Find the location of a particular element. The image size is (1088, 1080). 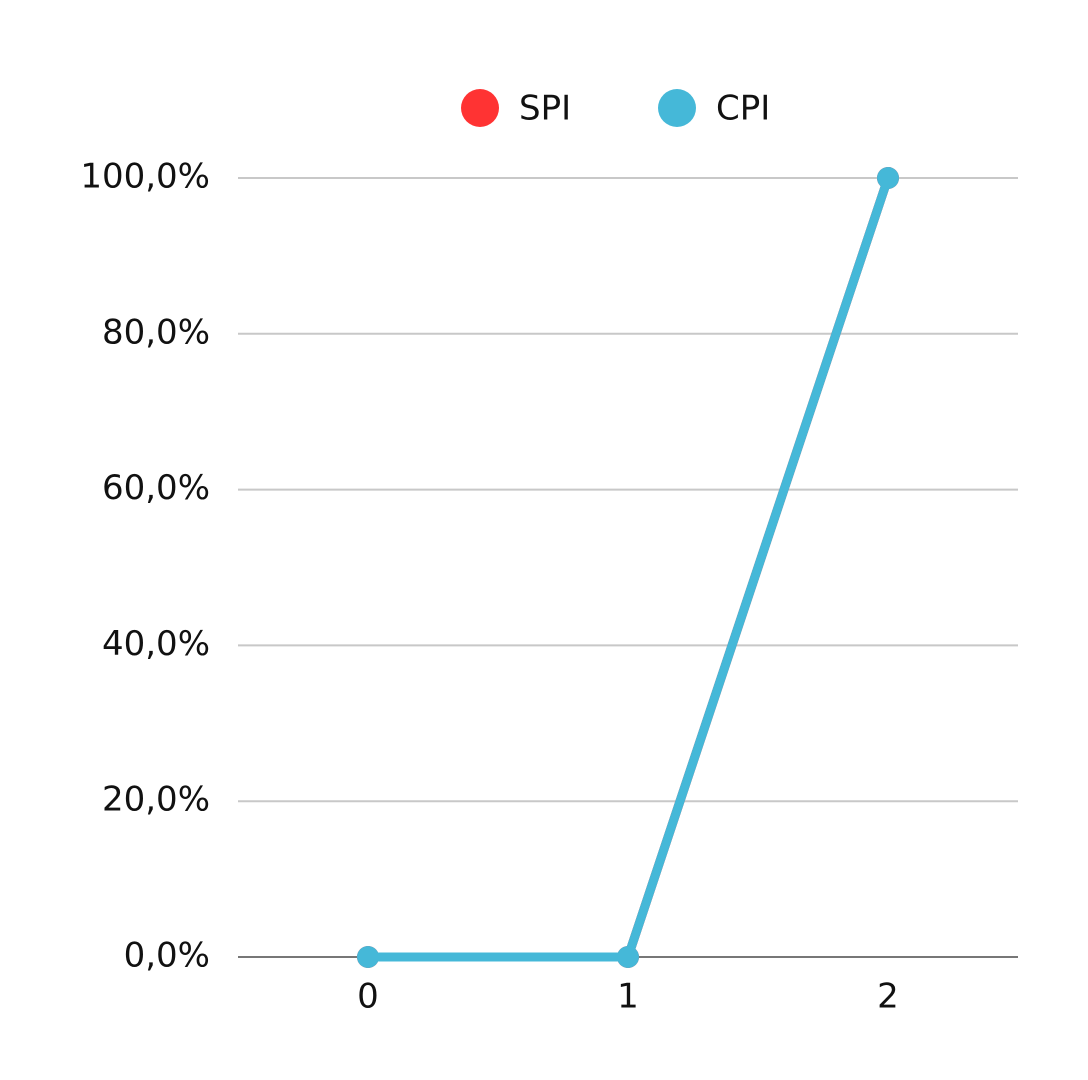

y-tick-label: 60,0% is located at coordinates (156, 488).